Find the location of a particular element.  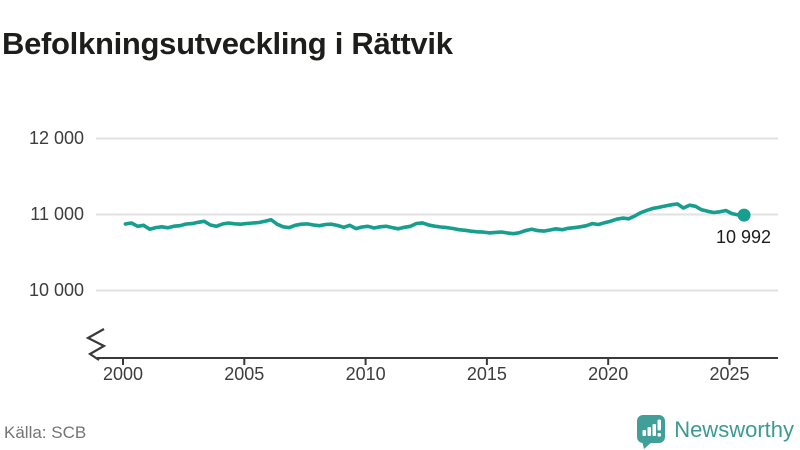

y-tick-label: 12 000 is located at coordinates (56, 137).